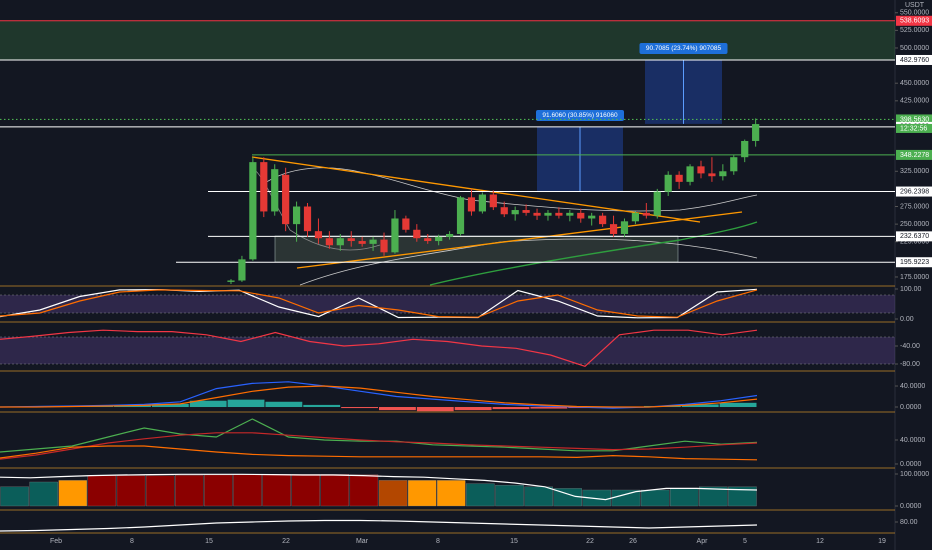 This screenshot has width=932, height=550. I want to click on measure-label-bg, so click(580, 115).